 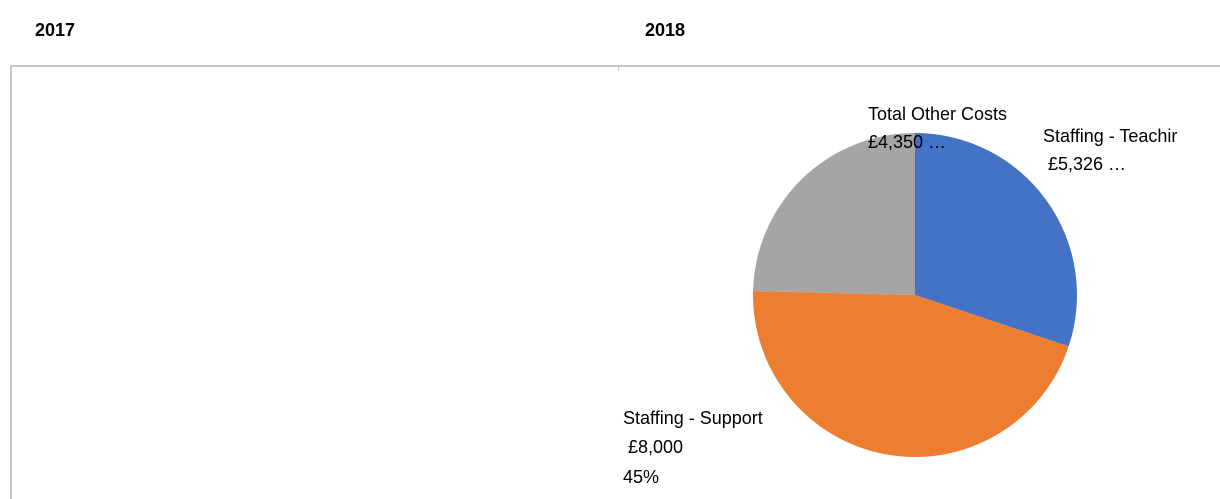 What do you see at coordinates (618, 68) in the screenshot?
I see `chart-frame-divider-tick` at bounding box center [618, 68].